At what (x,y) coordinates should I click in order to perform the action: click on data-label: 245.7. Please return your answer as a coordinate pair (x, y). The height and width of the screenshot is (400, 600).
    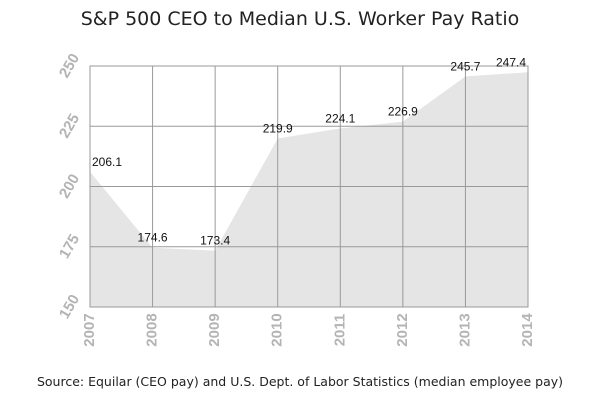
    Looking at the image, I should click on (465, 66).